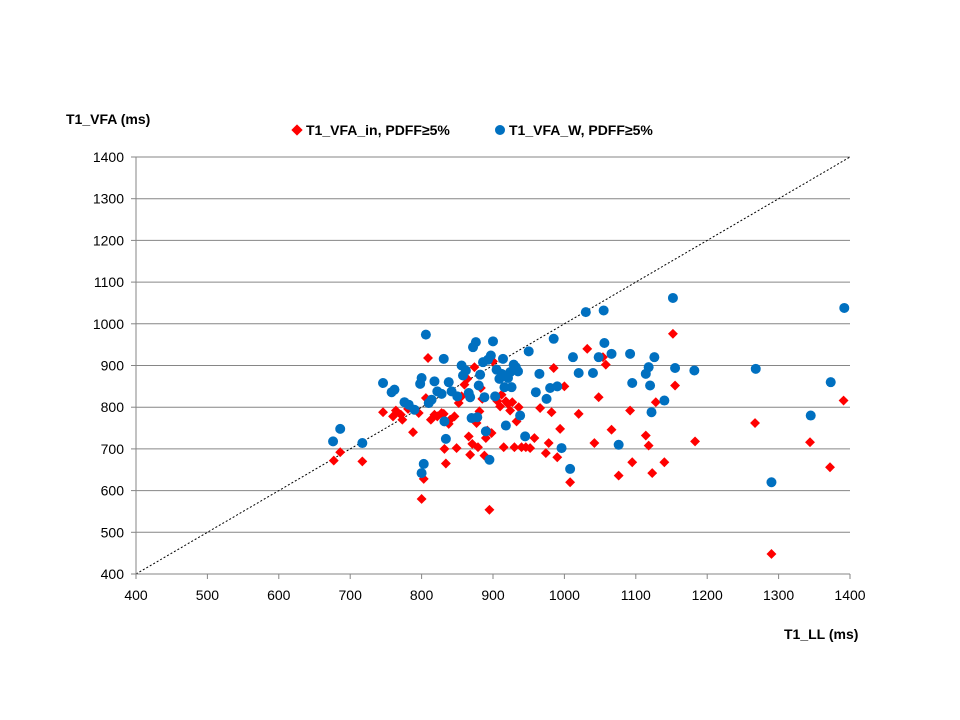 This screenshot has width=960, height=720. I want to click on legend-label-series-1: T1_VFA_in, PDFF≥5%, so click(378, 130).